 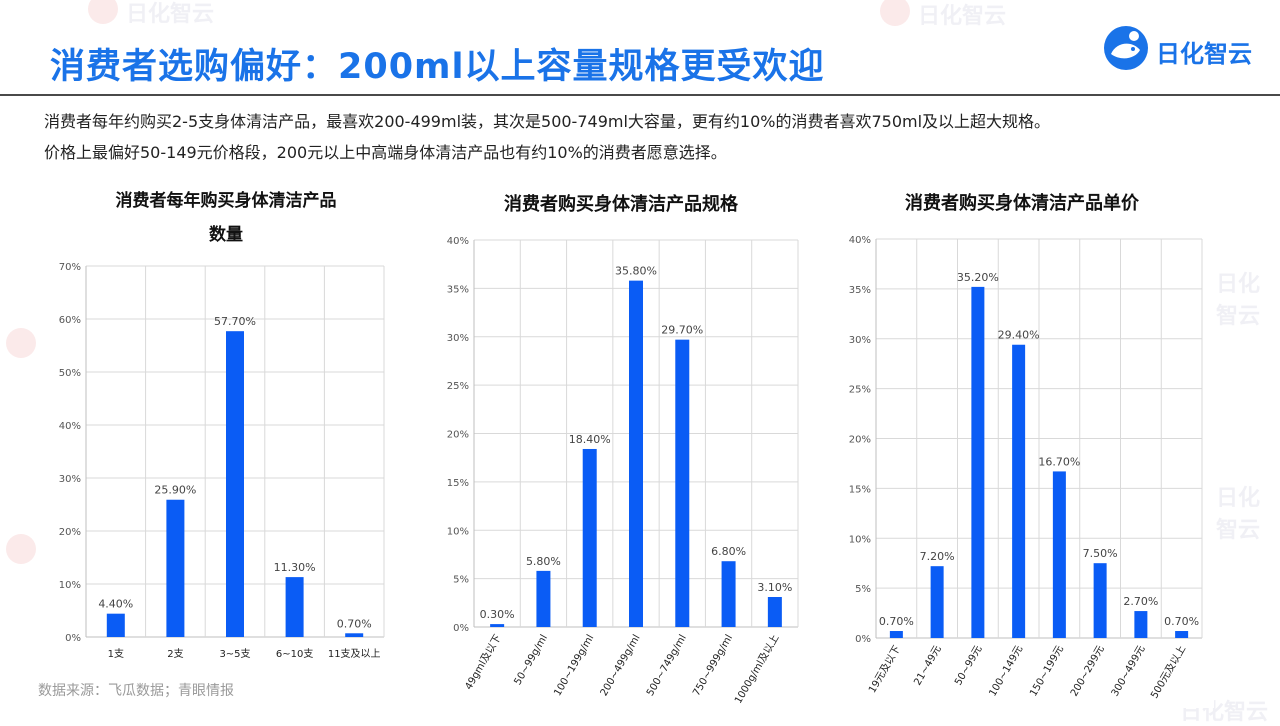 What do you see at coordinates (1126, 48) in the screenshot?
I see `whale-logo-icon` at bounding box center [1126, 48].